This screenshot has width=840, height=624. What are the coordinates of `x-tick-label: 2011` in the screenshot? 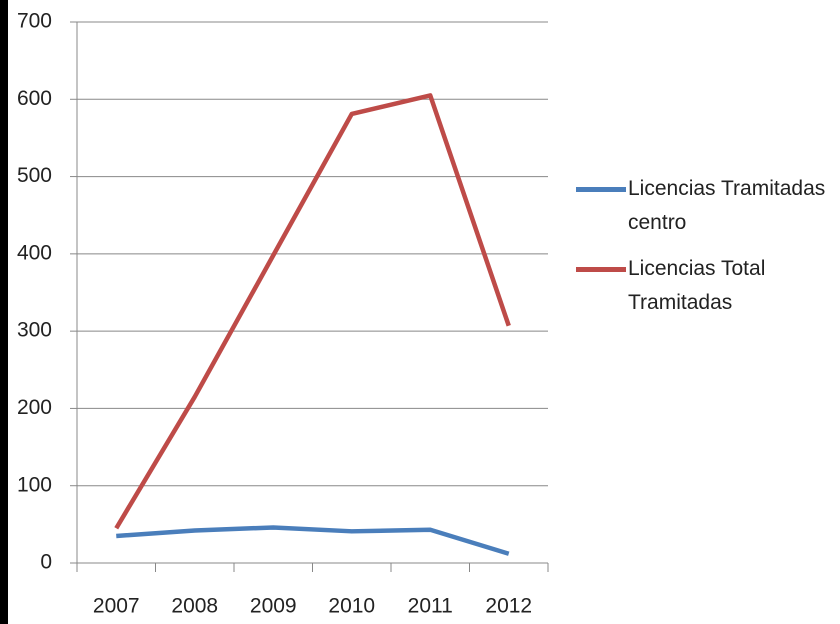 It's located at (430, 606).